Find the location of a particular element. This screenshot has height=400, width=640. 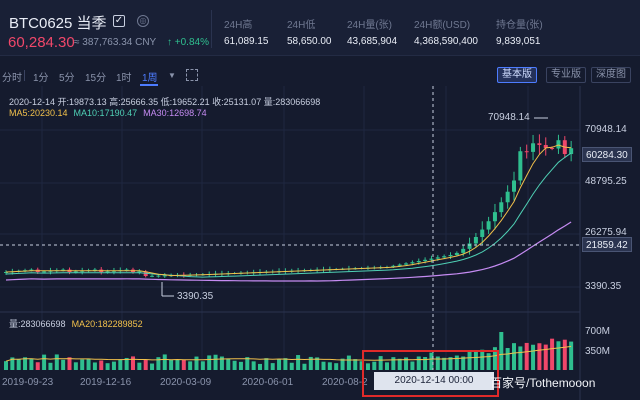

header-divider is located at coordinates (211, 29).